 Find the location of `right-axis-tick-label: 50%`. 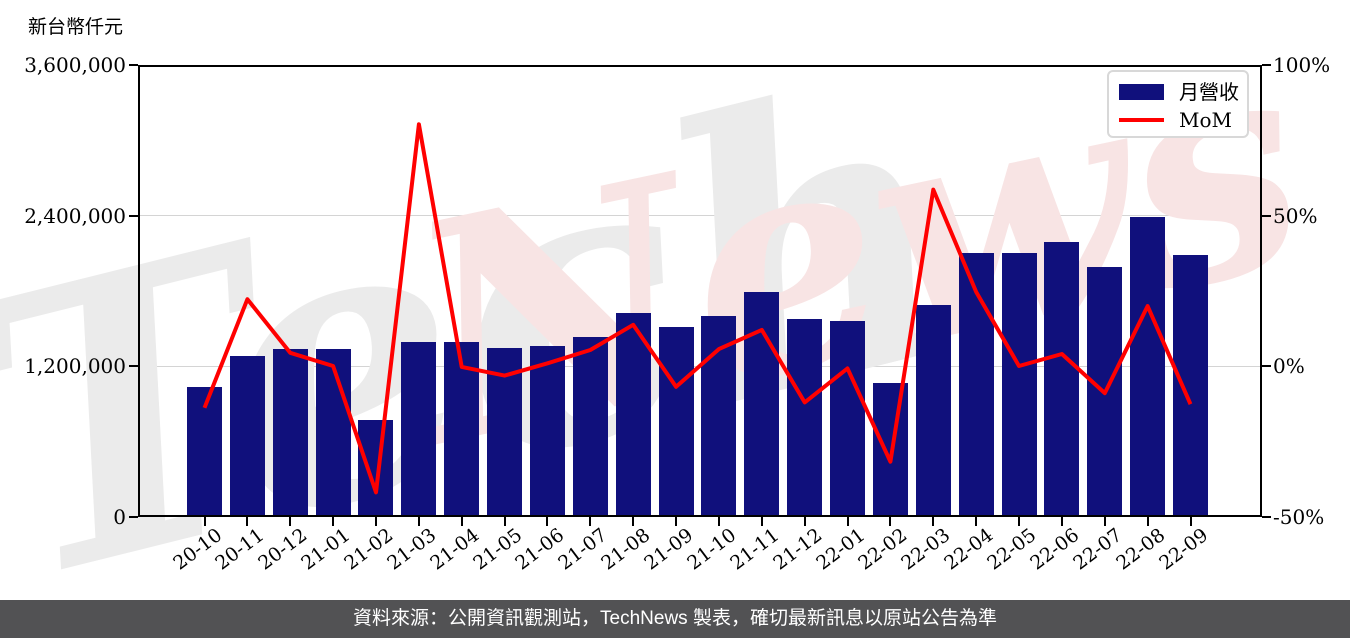

right-axis-tick-label: 50% is located at coordinates (1295, 215).